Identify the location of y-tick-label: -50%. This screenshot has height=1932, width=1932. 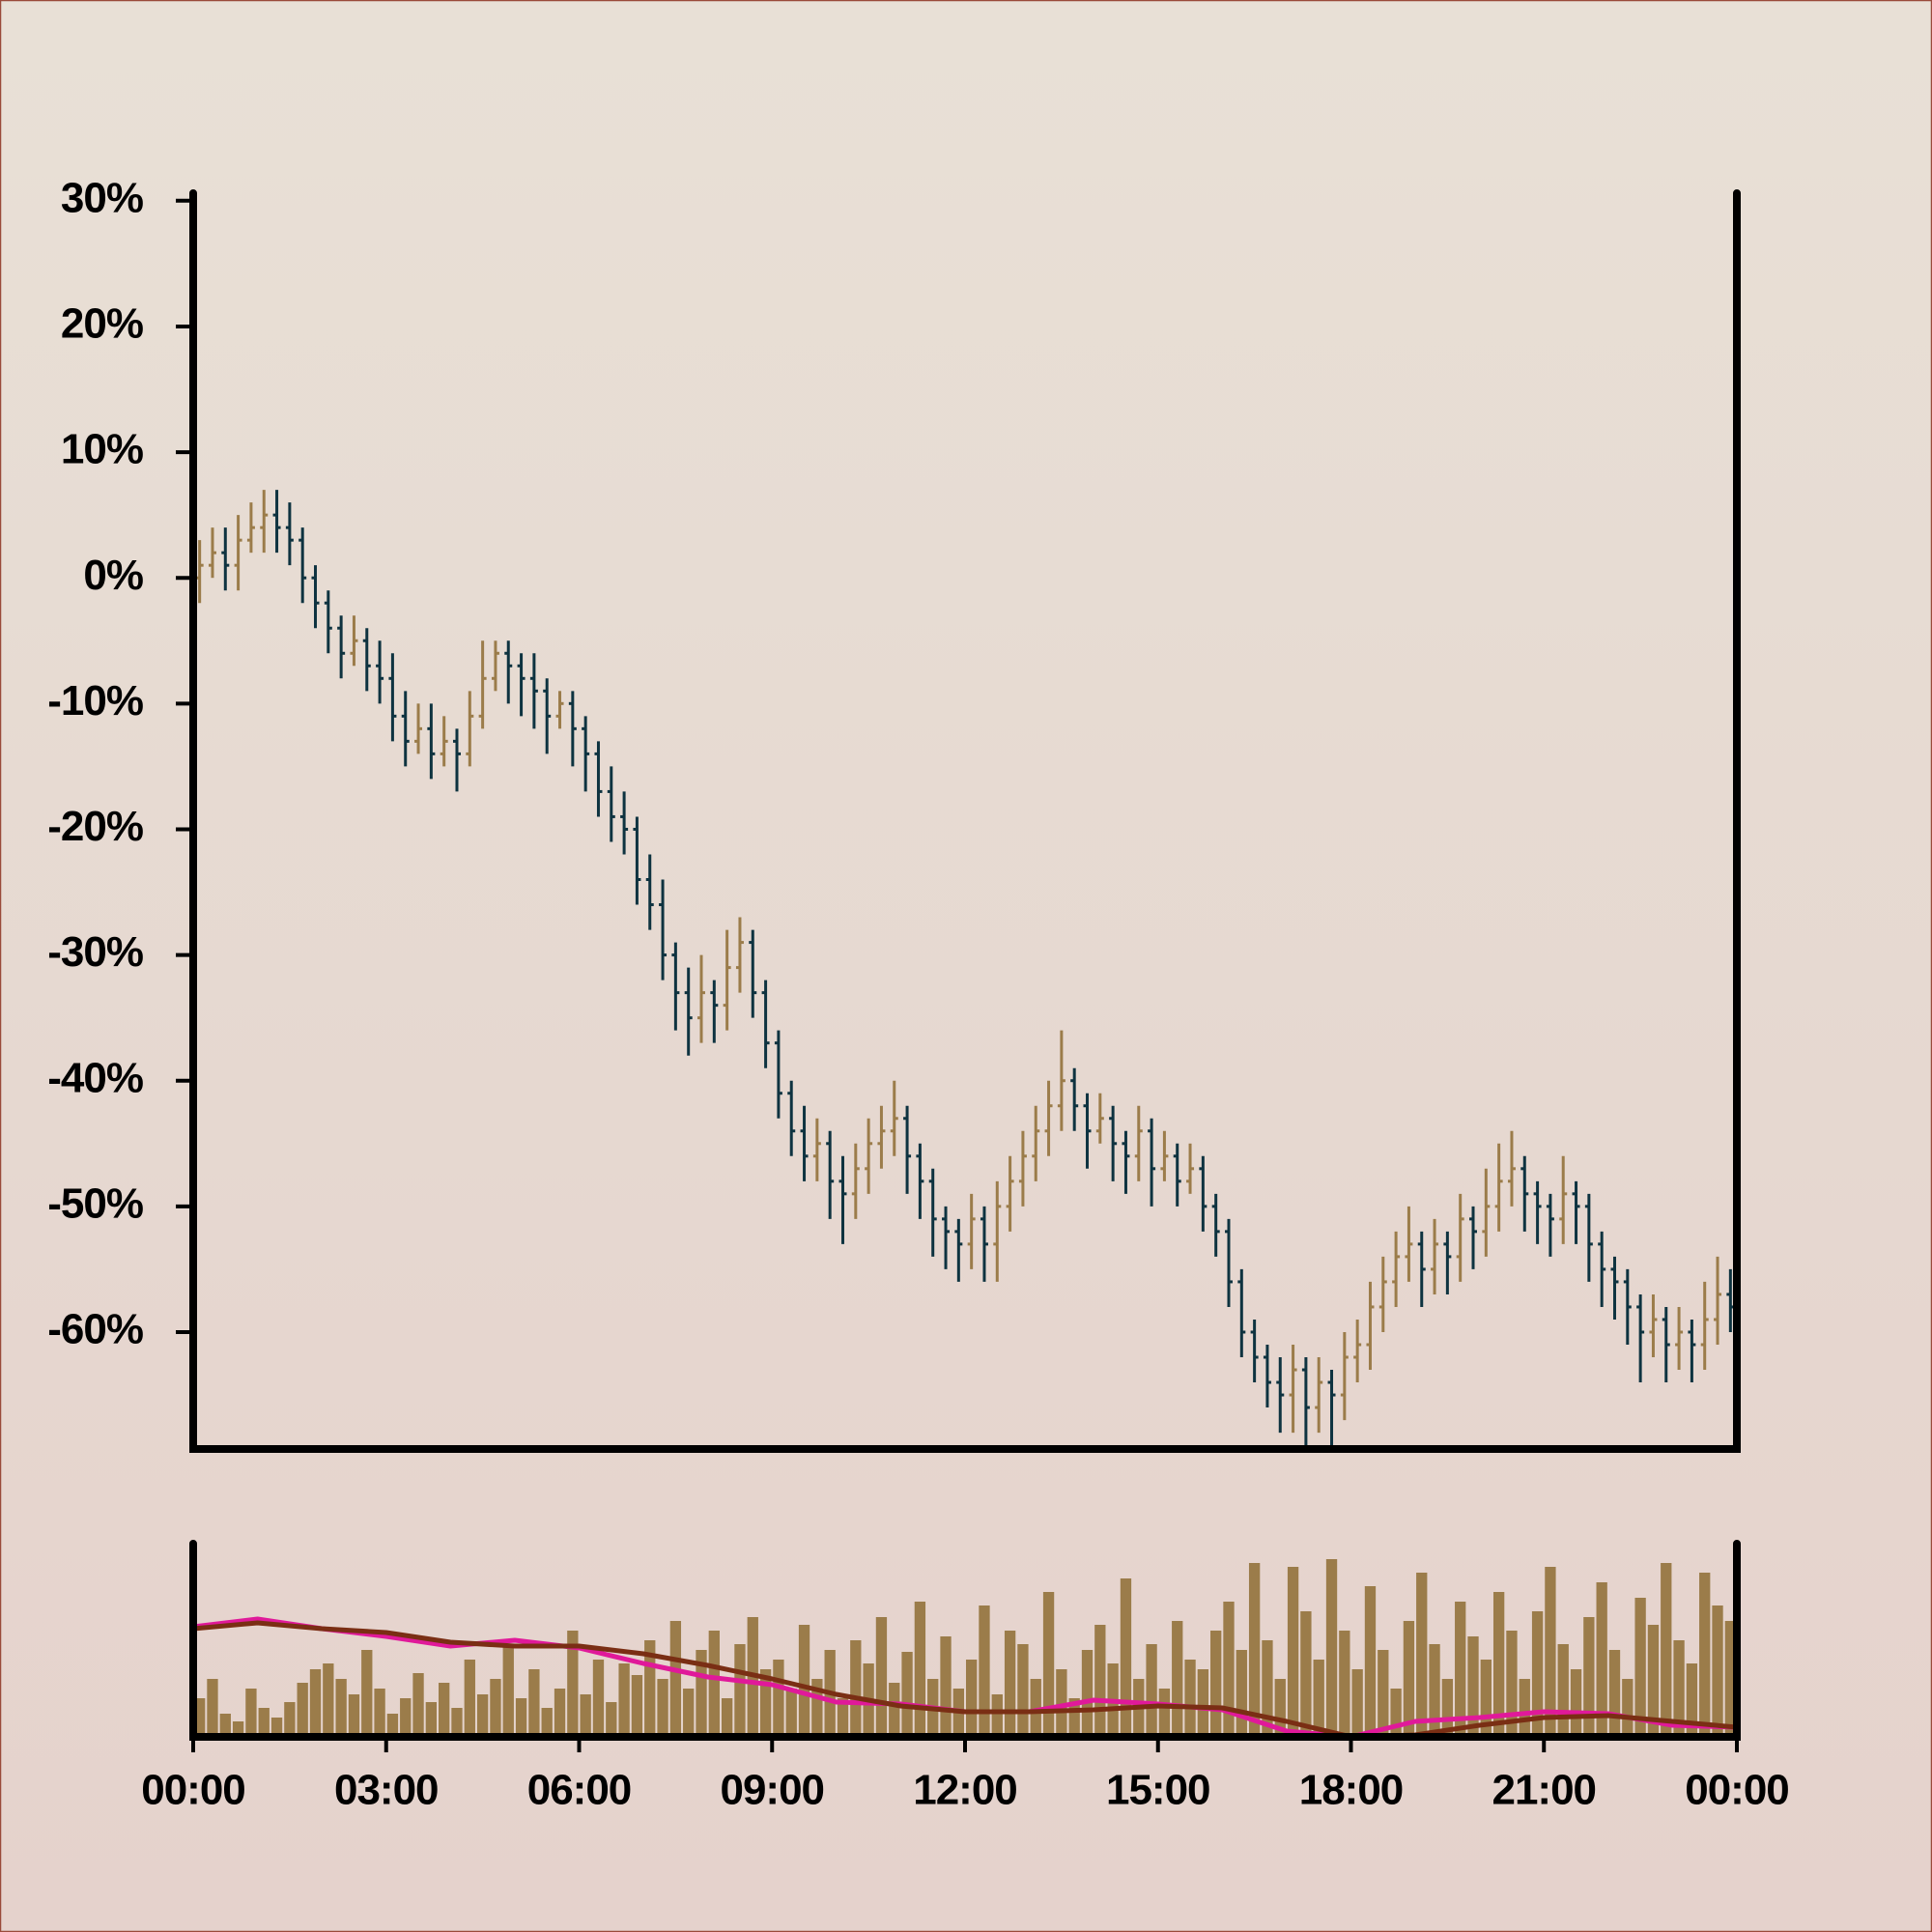
(95, 1203).